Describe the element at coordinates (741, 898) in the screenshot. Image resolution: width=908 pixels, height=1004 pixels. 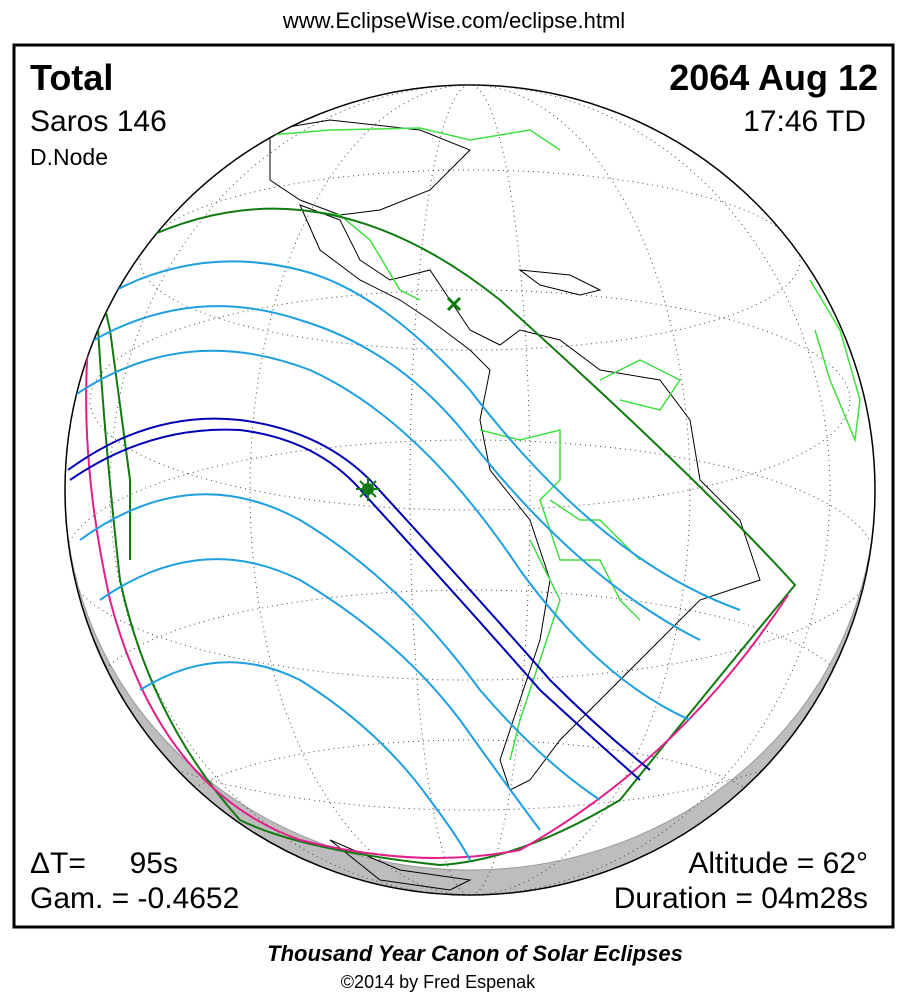
I see `duration: Duration = 04m28s` at that location.